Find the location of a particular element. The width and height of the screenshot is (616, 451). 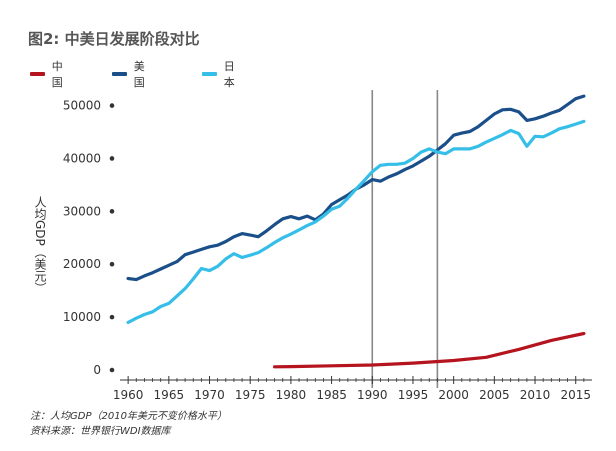

legend-label-usa: 美国 is located at coordinates (139, 74).